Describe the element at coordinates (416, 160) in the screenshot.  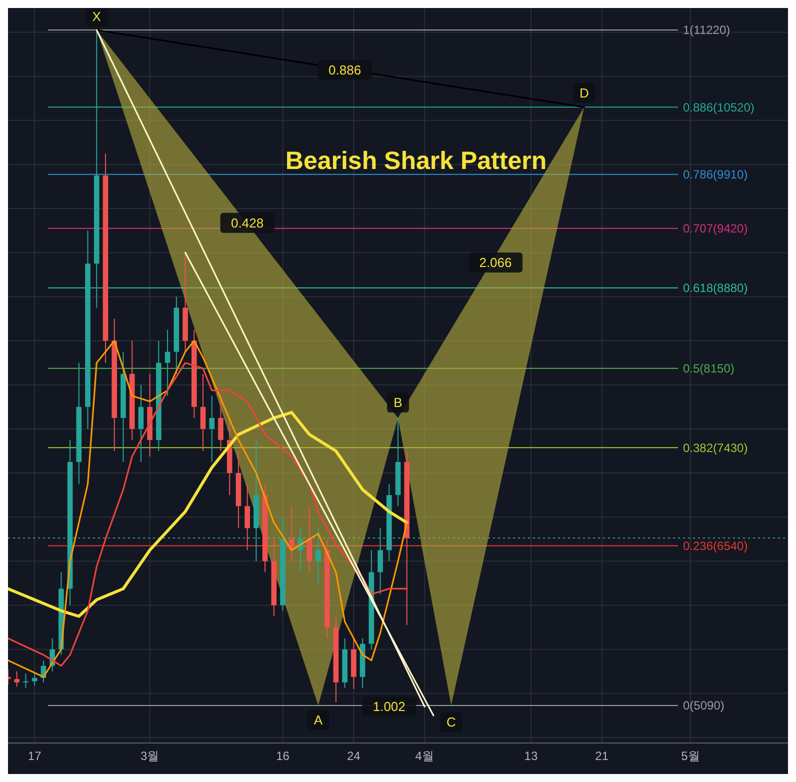
I see `text: Bearish Shark Pattern` at that location.